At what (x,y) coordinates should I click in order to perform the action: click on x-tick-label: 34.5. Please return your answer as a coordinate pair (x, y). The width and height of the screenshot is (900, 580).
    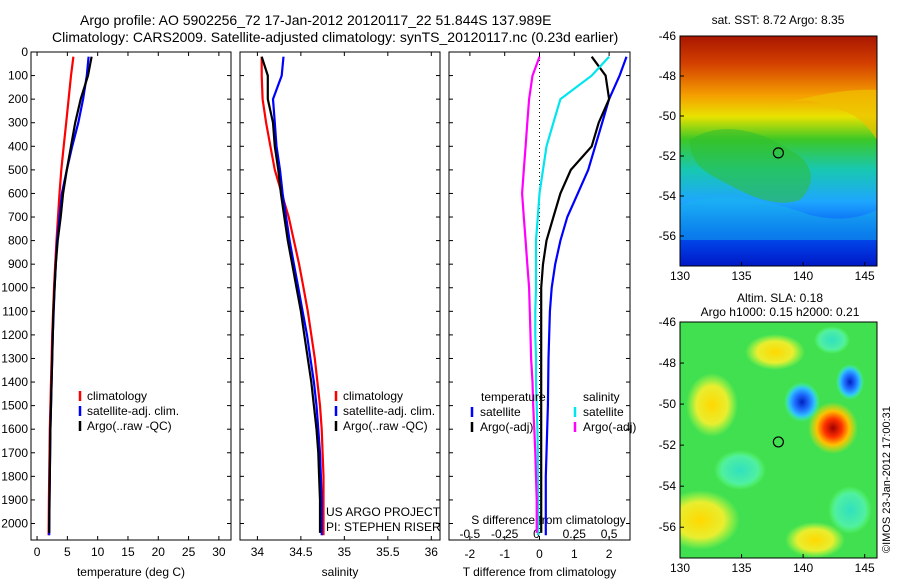
    Looking at the image, I should click on (301, 552).